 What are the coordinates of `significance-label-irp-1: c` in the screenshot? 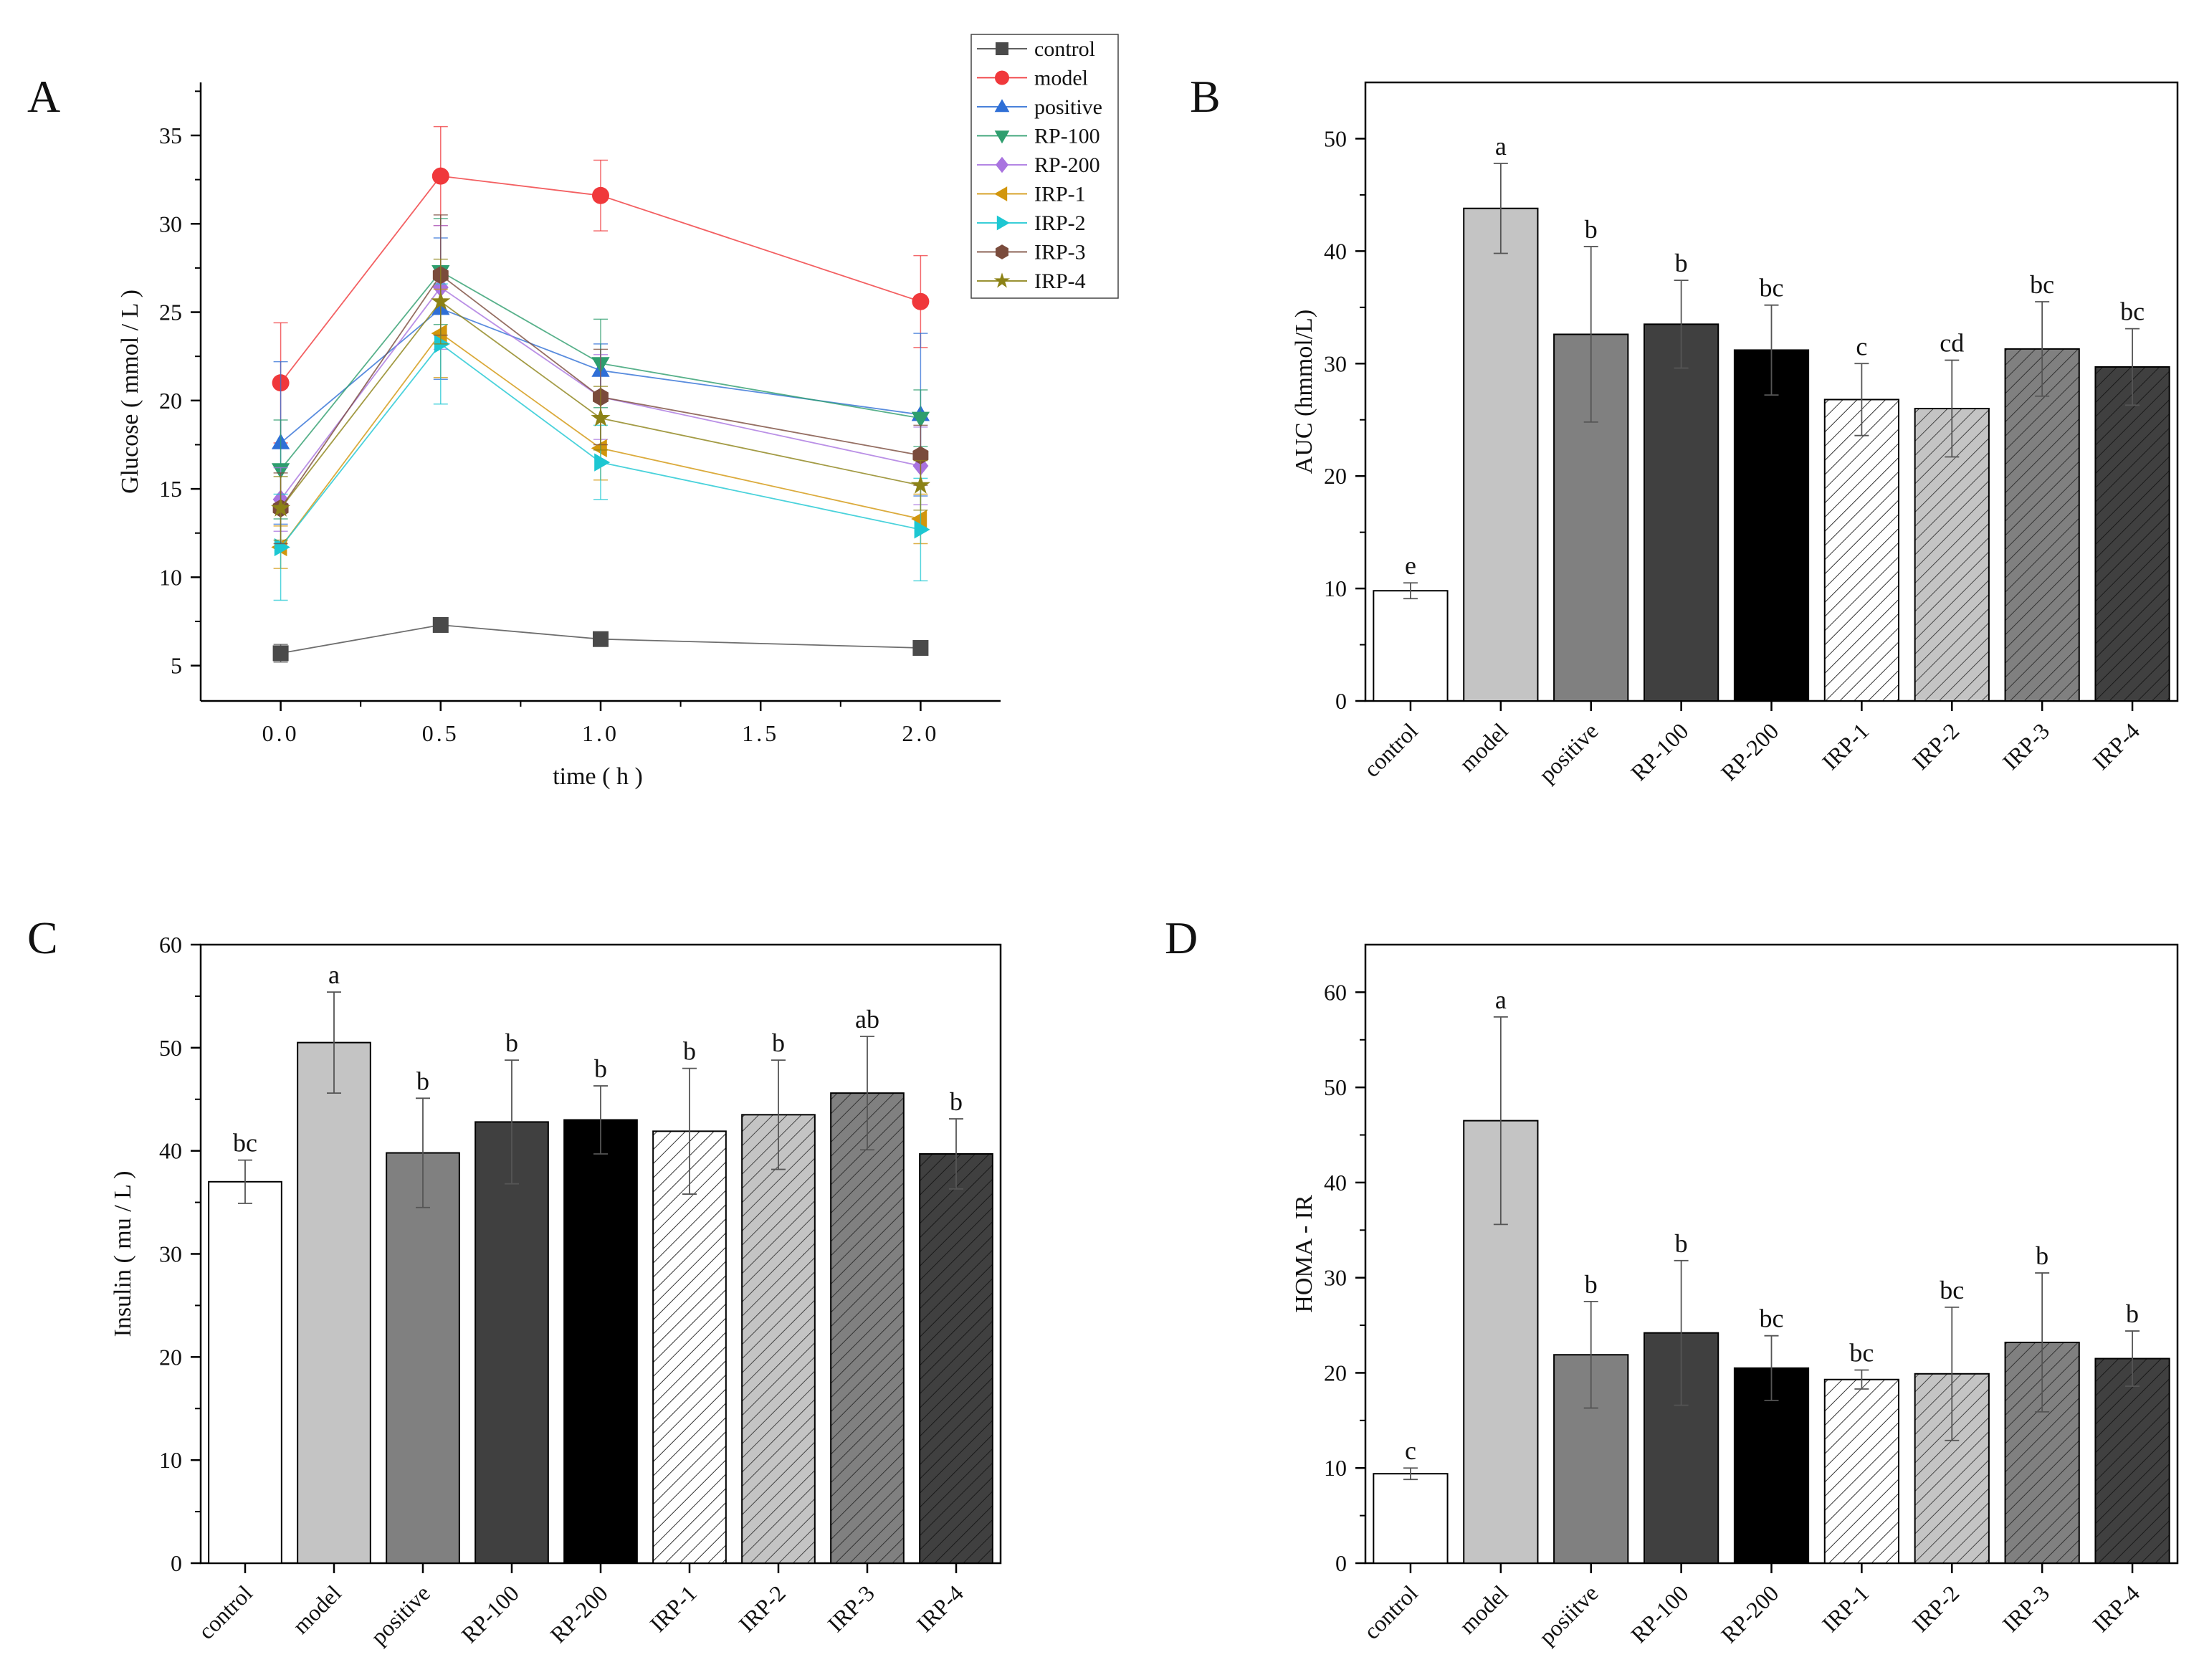 It's located at (1861, 346).